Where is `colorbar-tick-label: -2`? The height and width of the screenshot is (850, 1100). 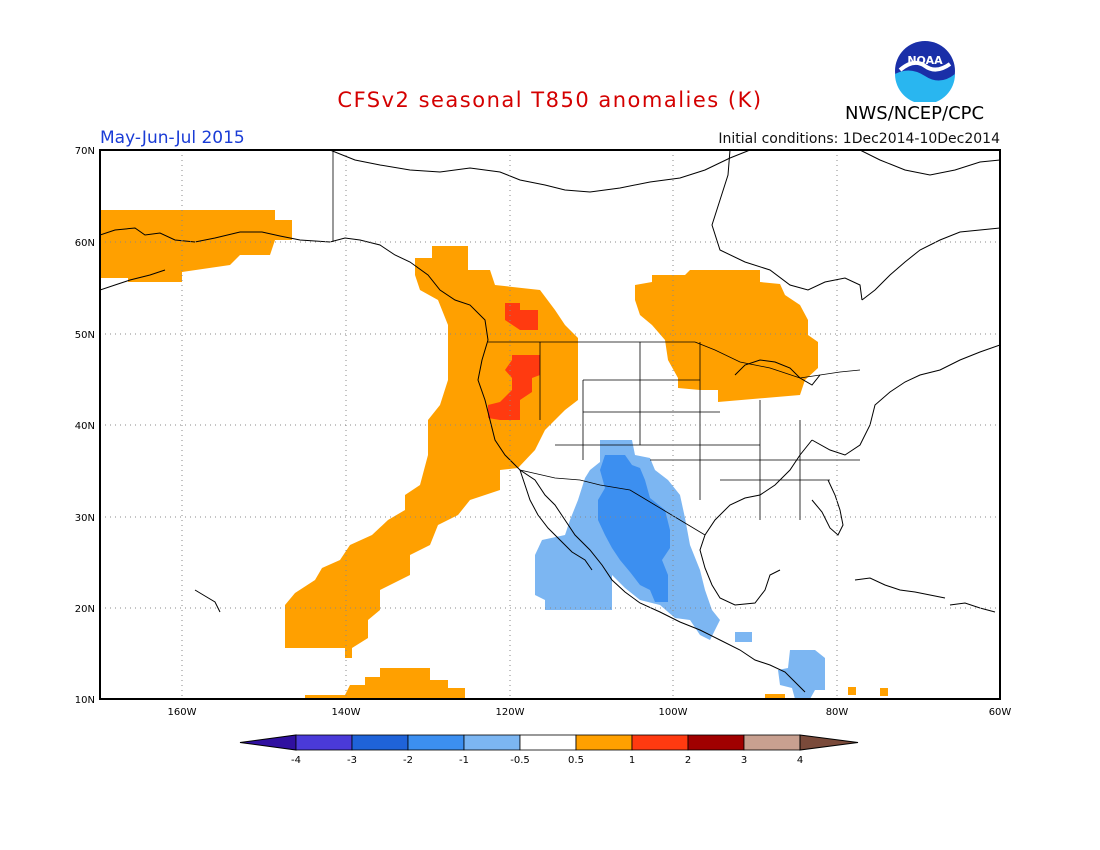
colorbar-tick-label: -2 is located at coordinates (408, 760).